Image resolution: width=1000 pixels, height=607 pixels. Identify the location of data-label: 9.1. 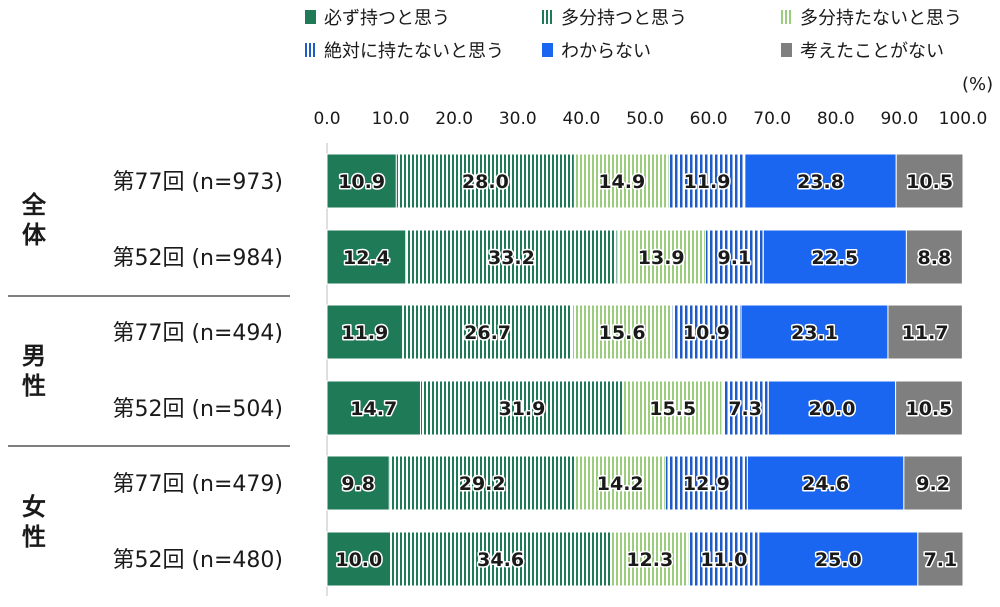
(735, 258).